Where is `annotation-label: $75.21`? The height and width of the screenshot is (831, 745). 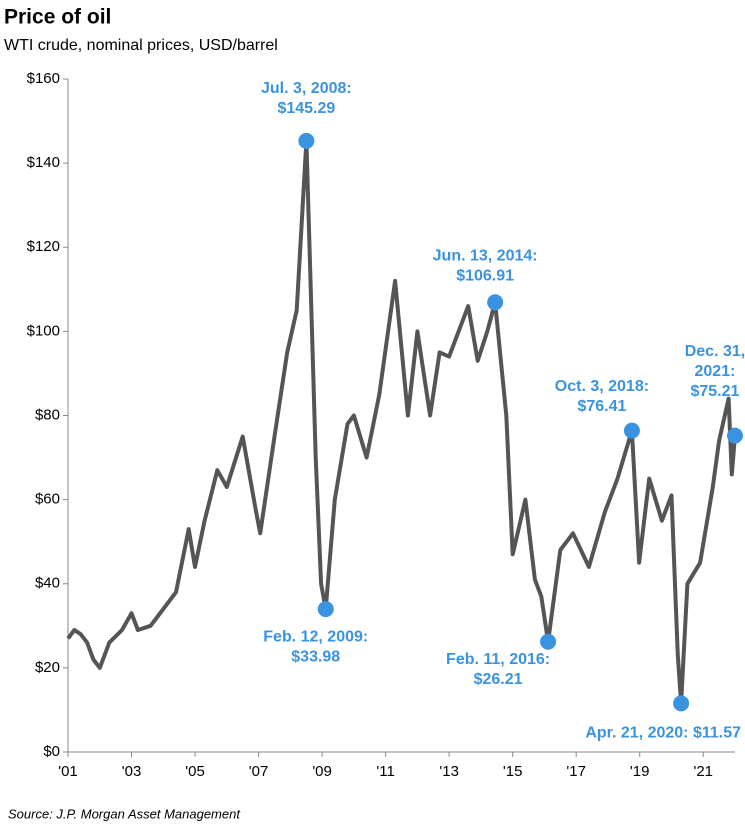 annotation-label: $75.21 is located at coordinates (714, 391).